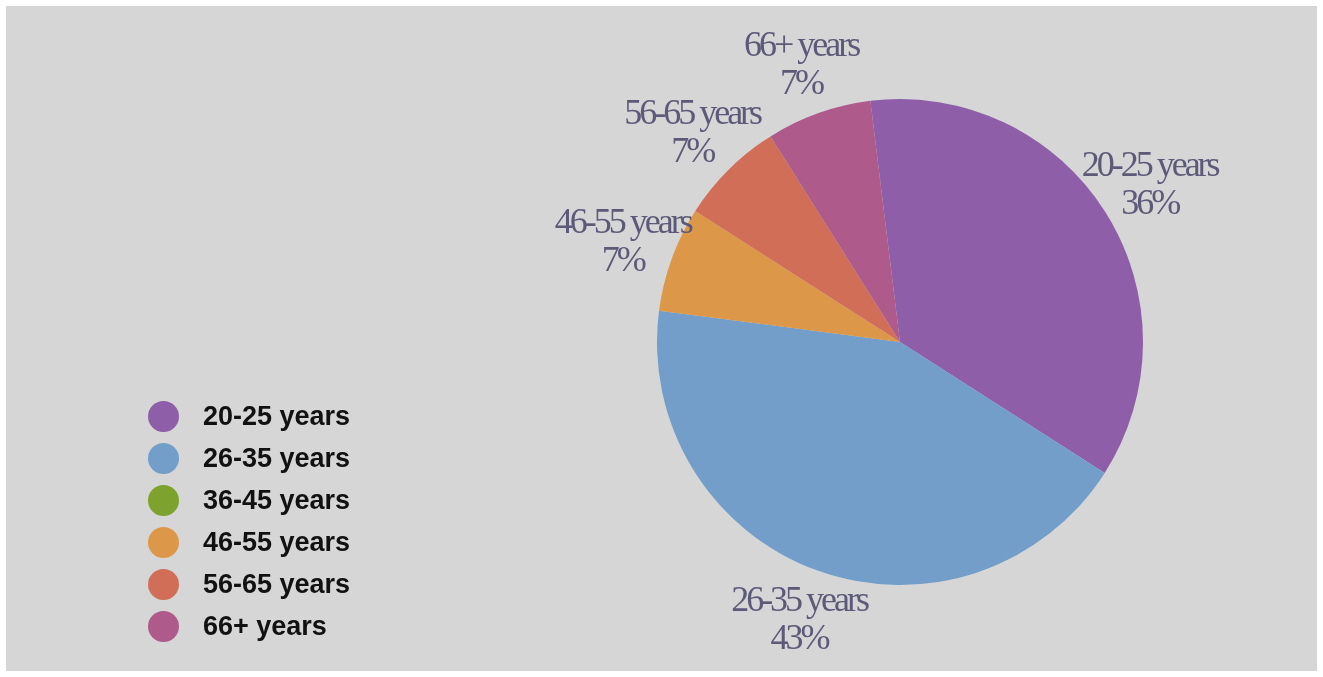  I want to click on slice-label: 20-25 years, so click(1150, 164).